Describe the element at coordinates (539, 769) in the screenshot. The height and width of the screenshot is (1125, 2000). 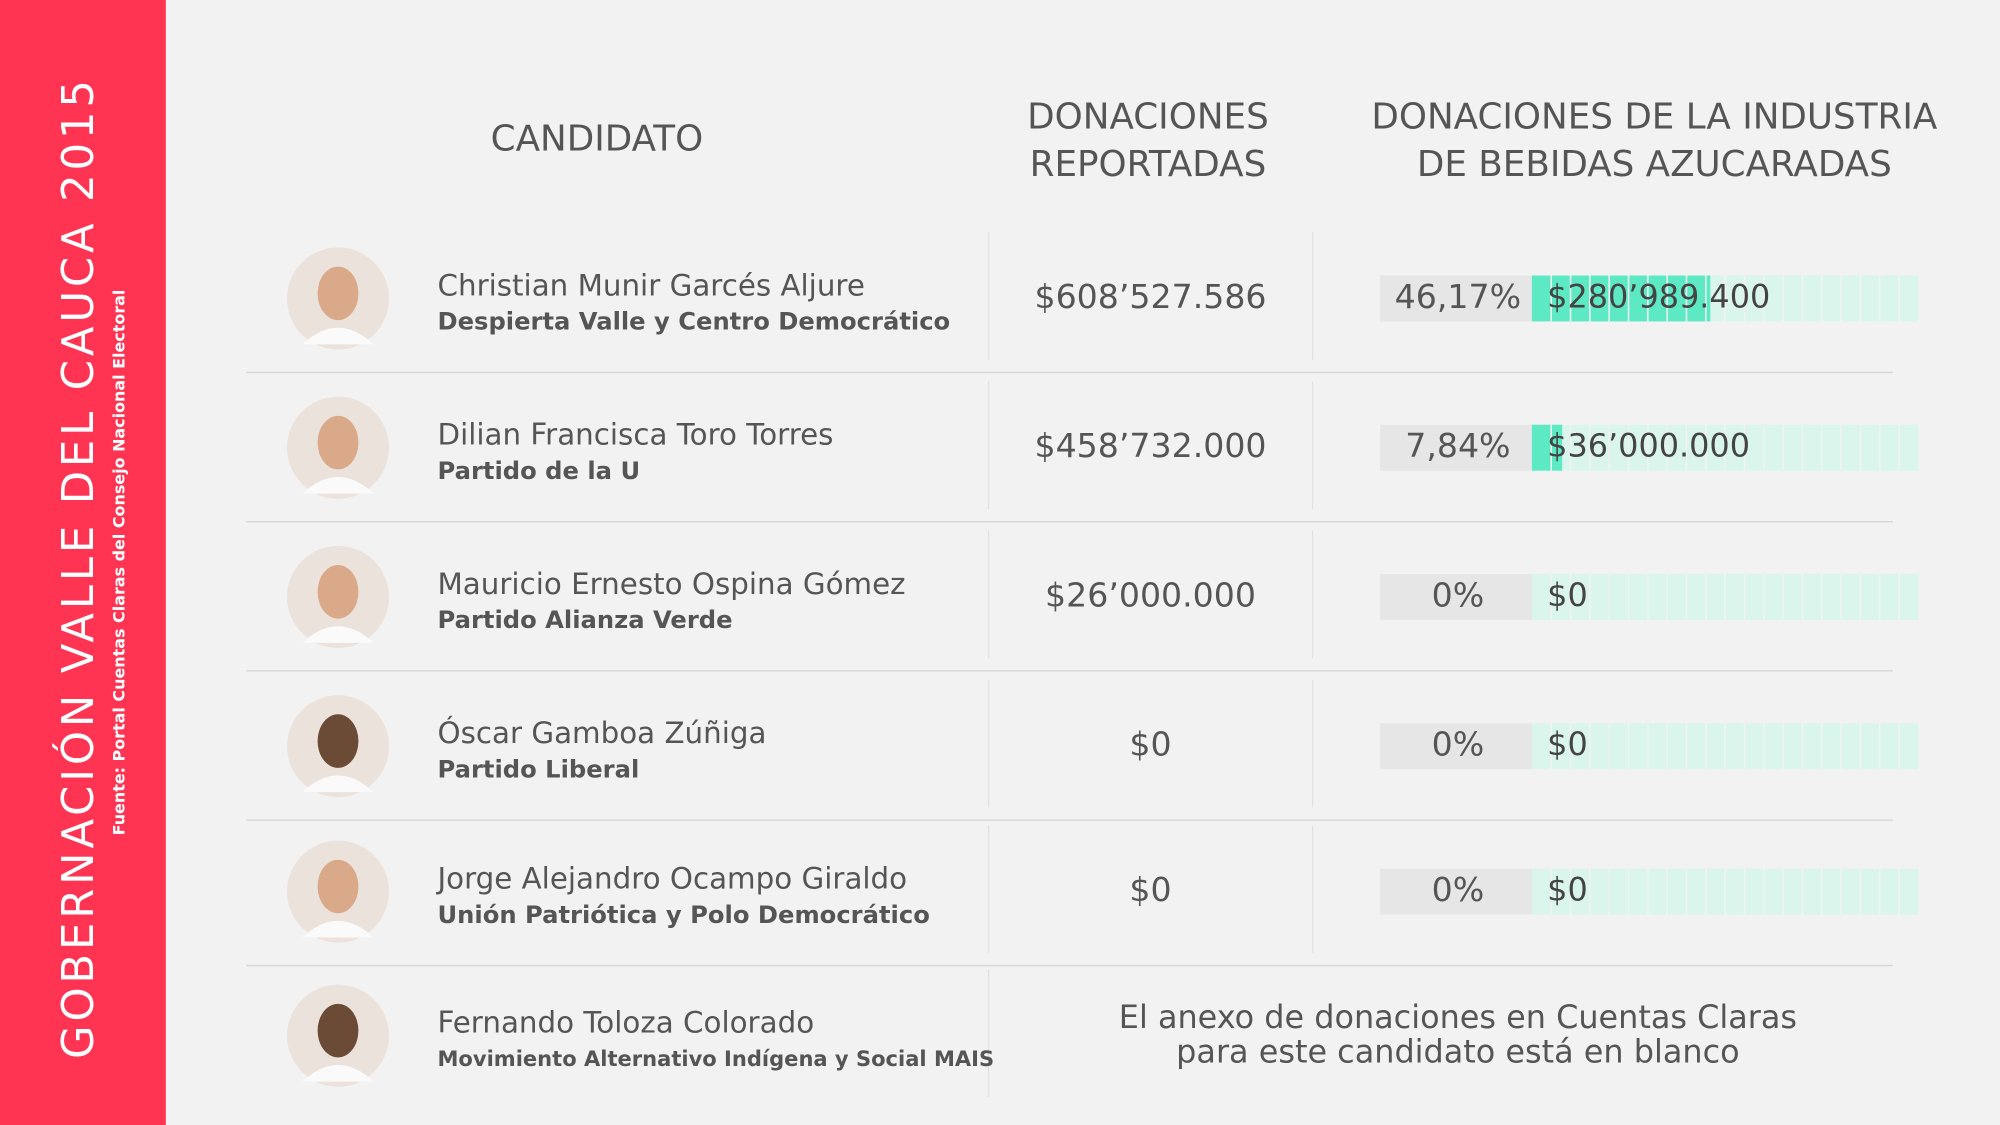
I see `candidate-party: Partido Liberal` at that location.